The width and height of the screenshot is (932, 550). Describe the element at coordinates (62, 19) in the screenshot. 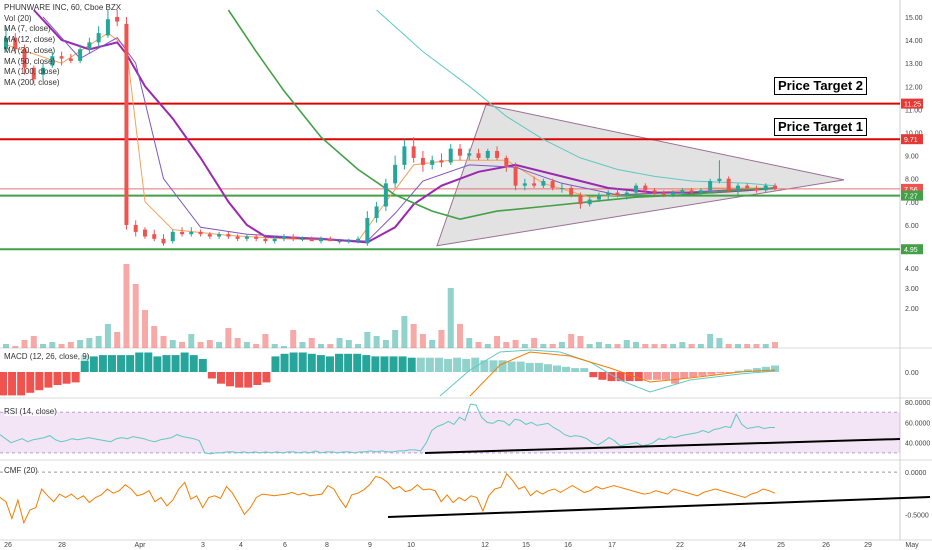

I see `indicator-vol: Vol (20)` at that location.